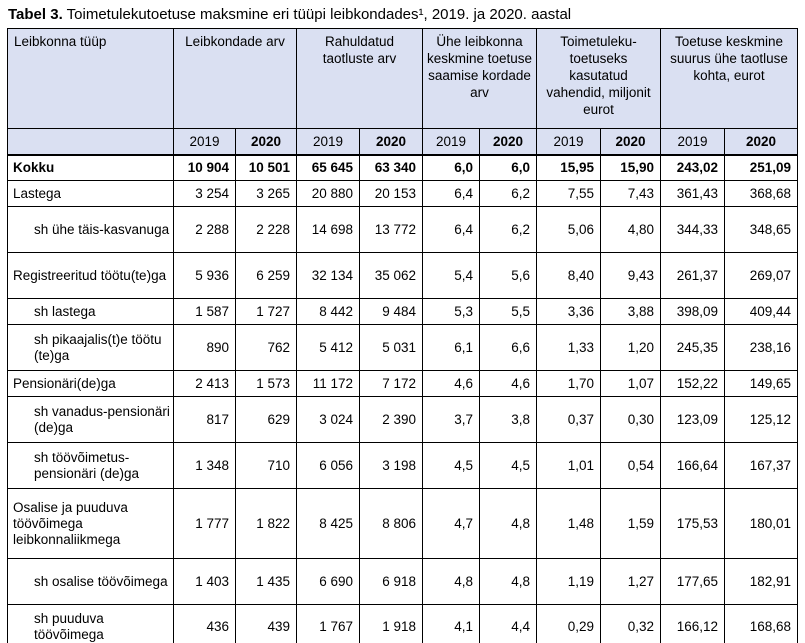  I want to click on data-cell: 8 806, so click(391, 523).